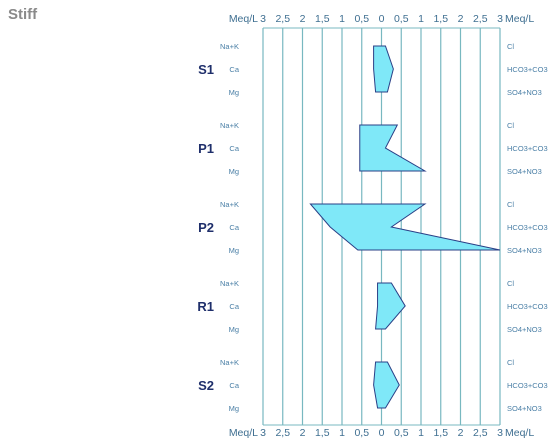 This screenshot has width=549, height=439. What do you see at coordinates (390, 306) in the screenshot?
I see `stiff-polygon-r1` at bounding box center [390, 306].